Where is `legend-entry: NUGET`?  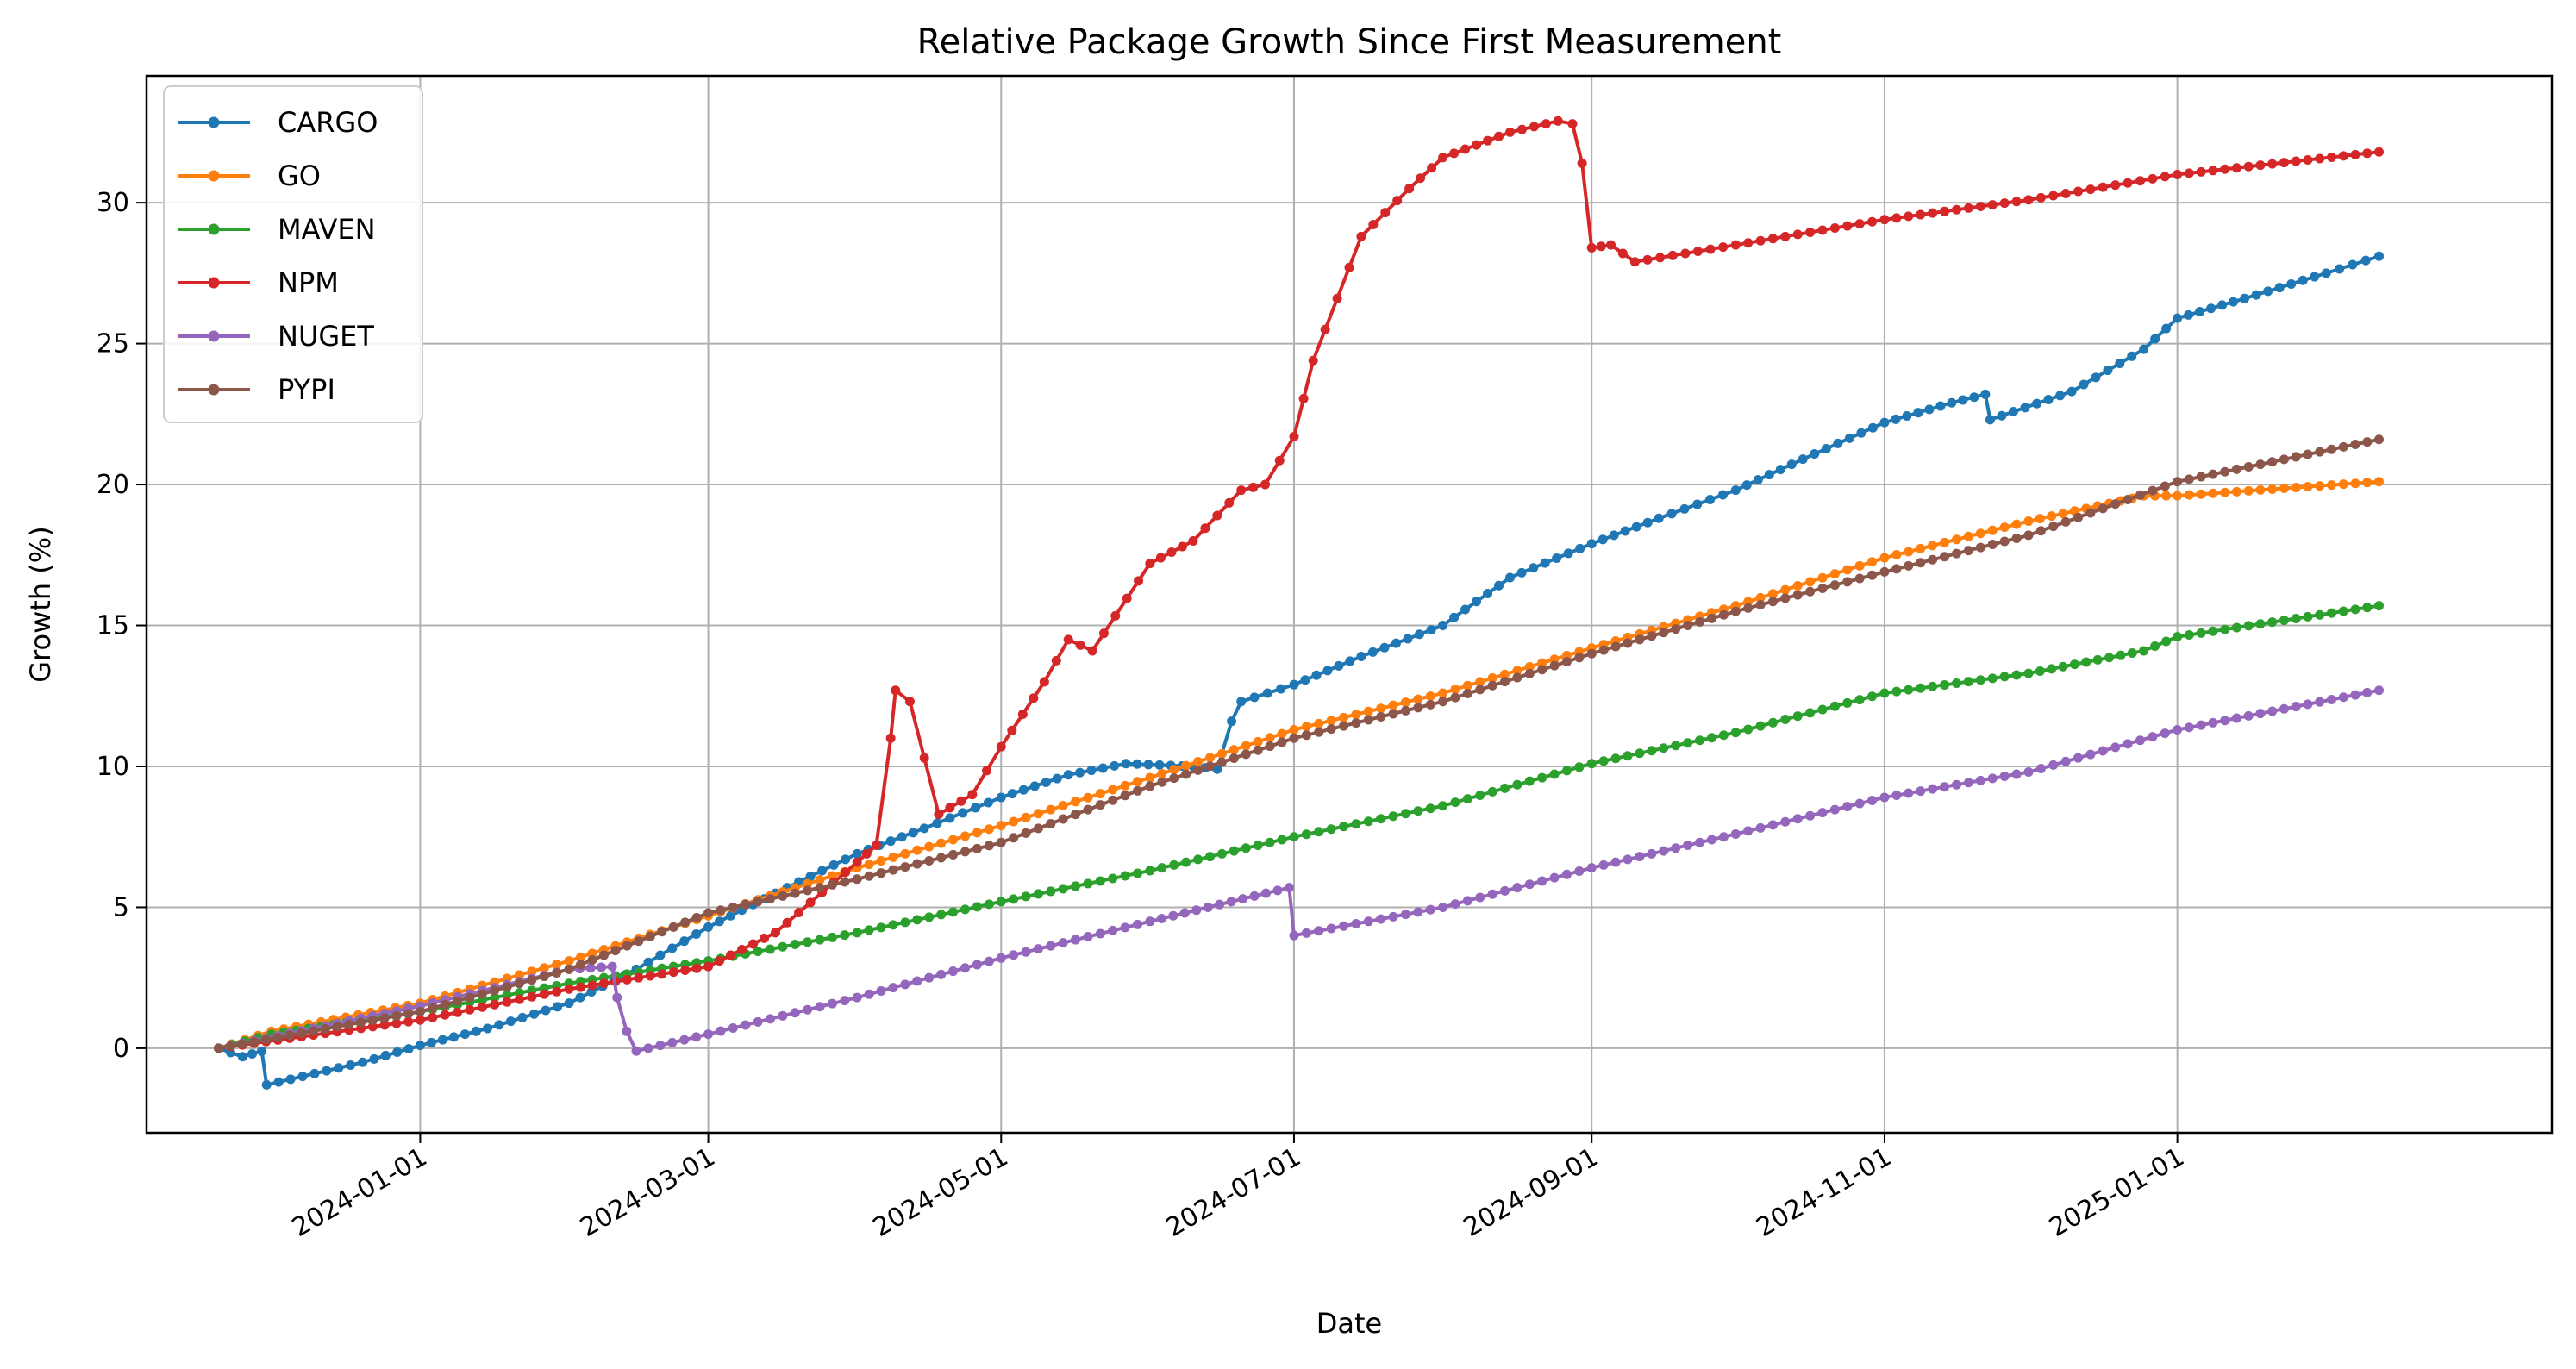 legend-entry: NUGET is located at coordinates (276, 336).